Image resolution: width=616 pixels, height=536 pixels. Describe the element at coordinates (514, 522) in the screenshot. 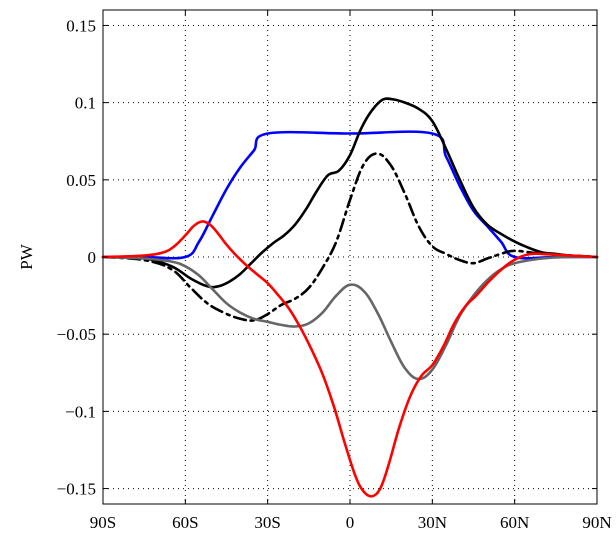

I see `x-tick-label: 60N` at that location.